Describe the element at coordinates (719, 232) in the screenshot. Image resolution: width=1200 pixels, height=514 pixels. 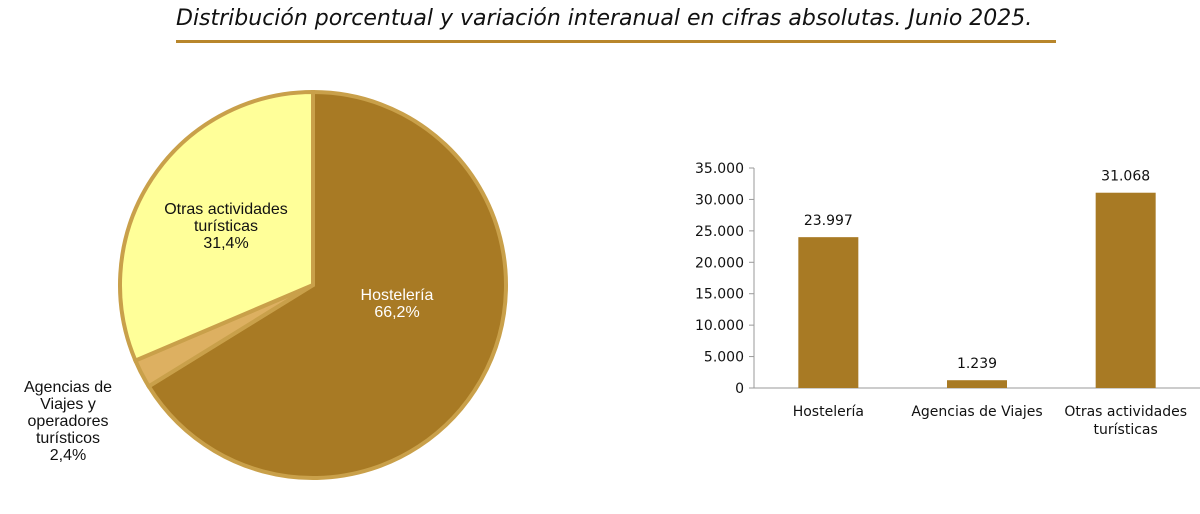
I see `y-tick-label: 25.000` at that location.